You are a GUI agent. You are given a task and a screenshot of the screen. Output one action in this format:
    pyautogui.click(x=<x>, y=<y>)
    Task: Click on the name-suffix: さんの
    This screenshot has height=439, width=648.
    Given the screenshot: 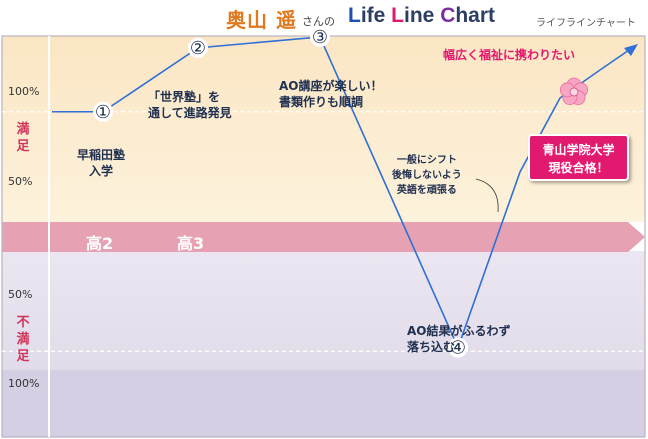 What is the action you would take?
    pyautogui.click(x=318, y=21)
    